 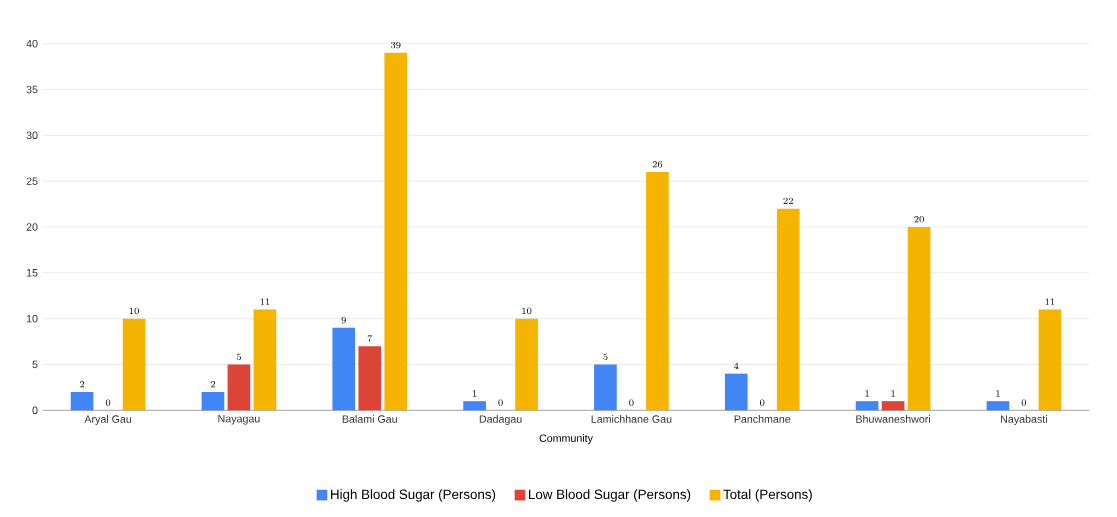 I want to click on x-tick-label: Nayabasti, so click(x=1024, y=420).